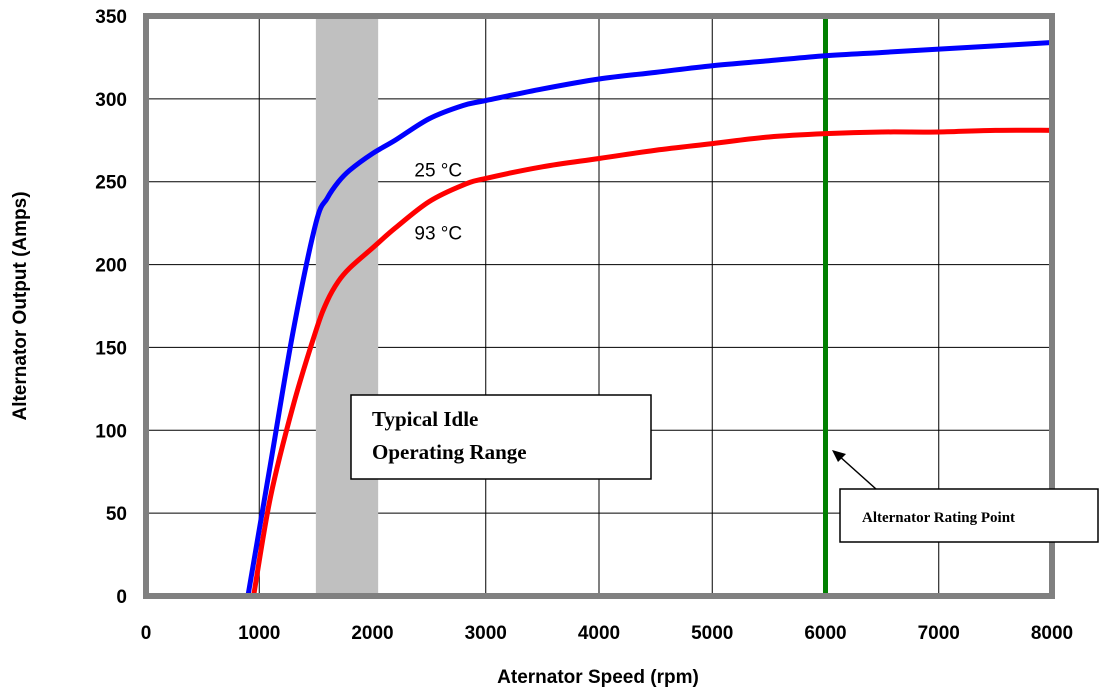 The image size is (1107, 696). Describe the element at coordinates (111, 100) in the screenshot. I see `y-tick-label: 300` at that location.